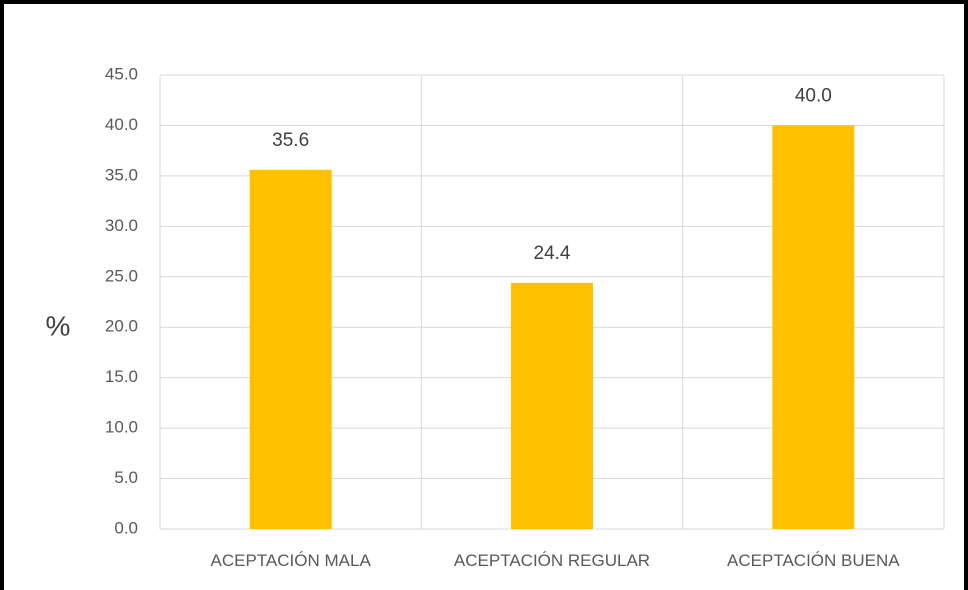 Image resolution: width=968 pixels, height=590 pixels. I want to click on data-label: 40.0, so click(813, 95).